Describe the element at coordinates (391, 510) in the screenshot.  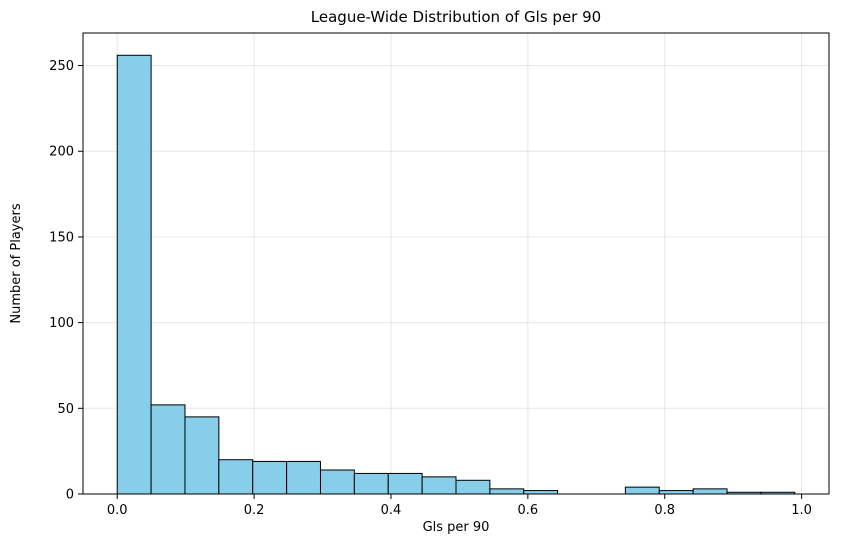
I see `x-tick-label: 0.4` at that location.